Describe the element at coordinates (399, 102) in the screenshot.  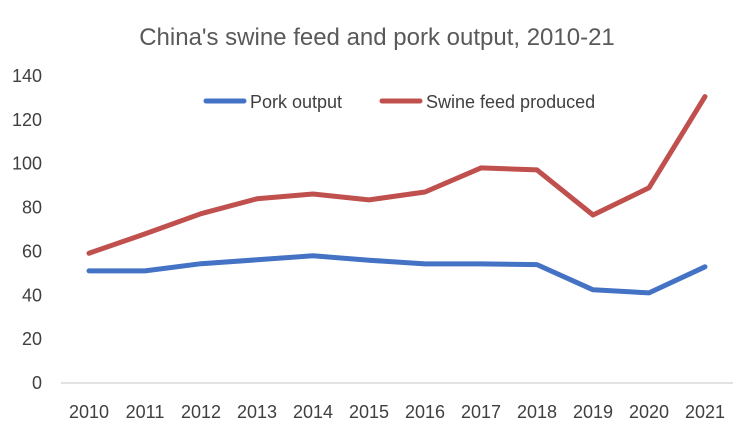
I see `legend: Pork output Swine feed produced` at that location.